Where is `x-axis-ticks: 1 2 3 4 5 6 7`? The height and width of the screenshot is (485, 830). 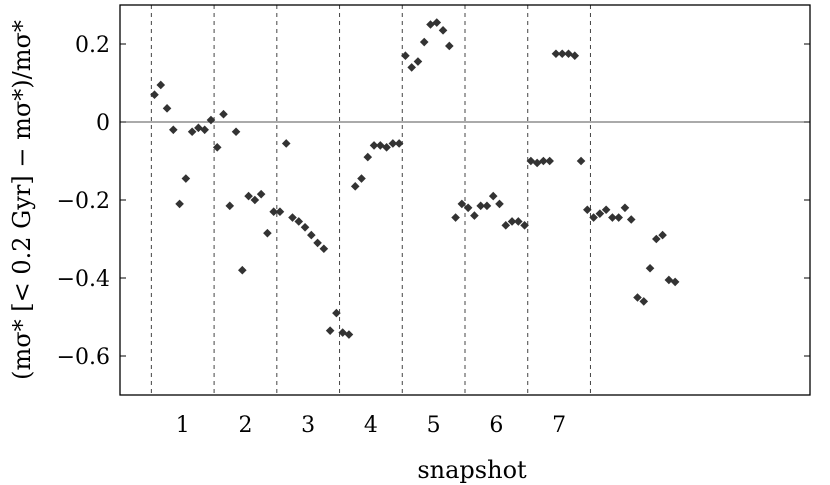 x-axis-ticks: 1 2 3 4 5 6 7 is located at coordinates (371, 425).